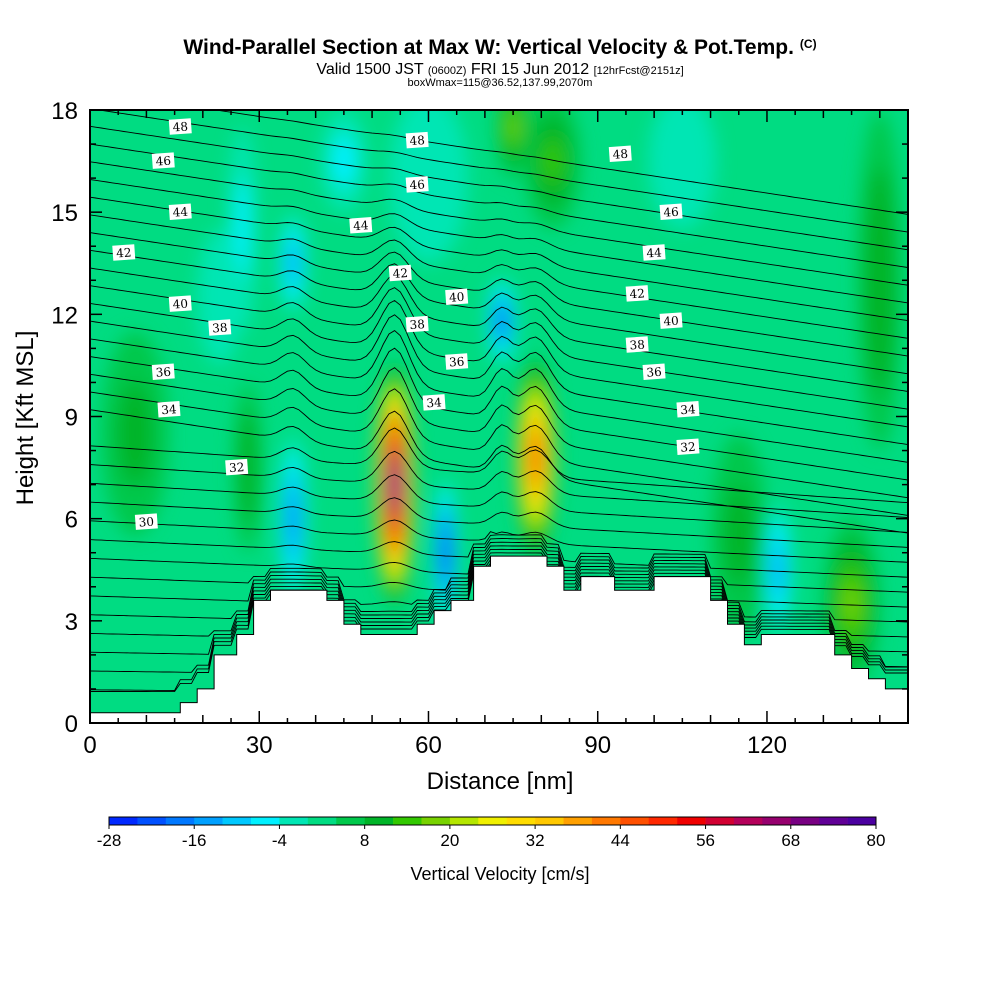 The height and width of the screenshot is (1000, 1000). Describe the element at coordinates (364, 840) in the screenshot. I see `colorbar-tick-label: 8` at that location.